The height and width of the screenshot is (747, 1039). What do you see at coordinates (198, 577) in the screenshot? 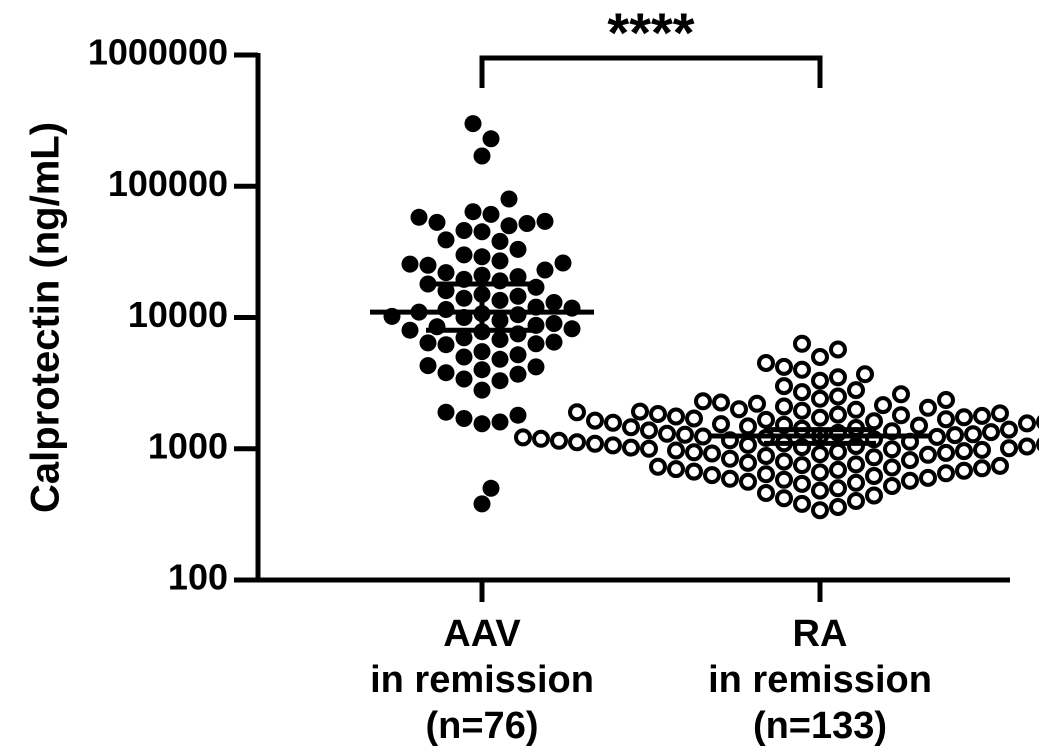
I see `y-tick-label: 100` at bounding box center [198, 577].